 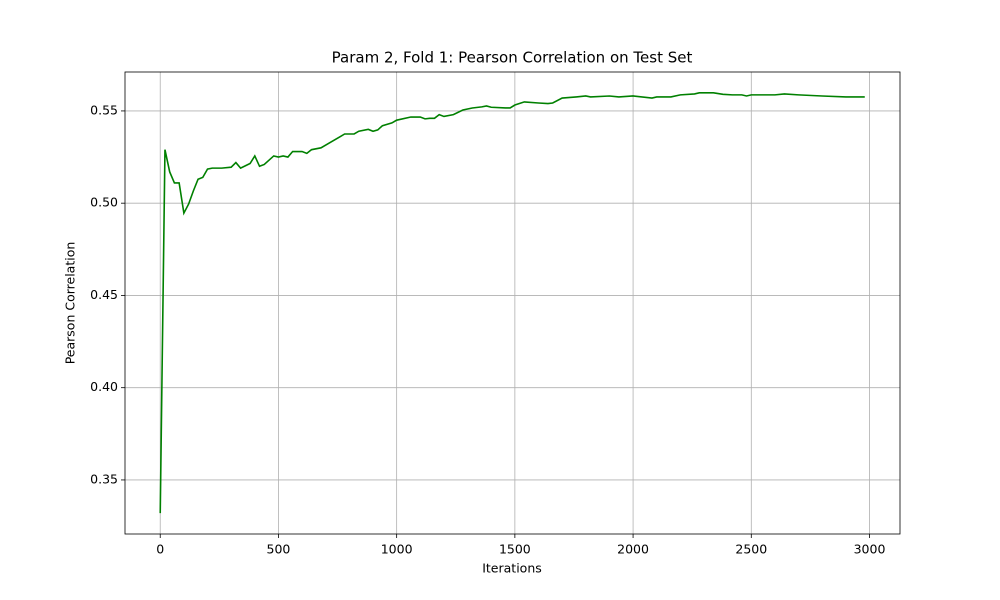 I want to click on y-tick-label: 0.55, so click(x=104, y=109).